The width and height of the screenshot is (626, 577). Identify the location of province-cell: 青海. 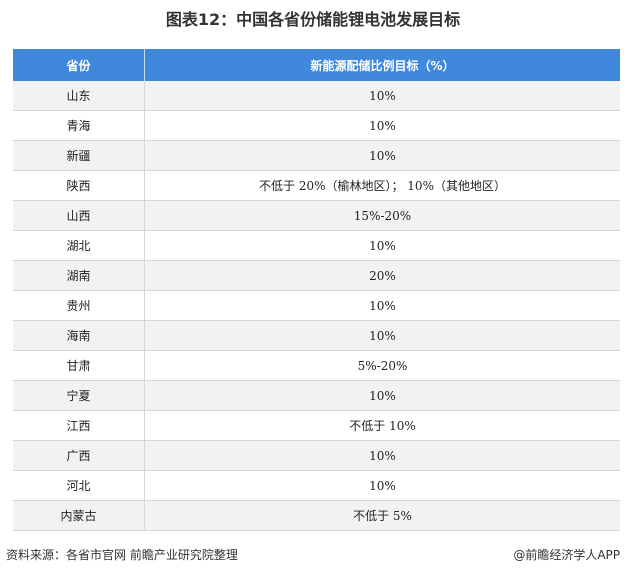
(79, 125).